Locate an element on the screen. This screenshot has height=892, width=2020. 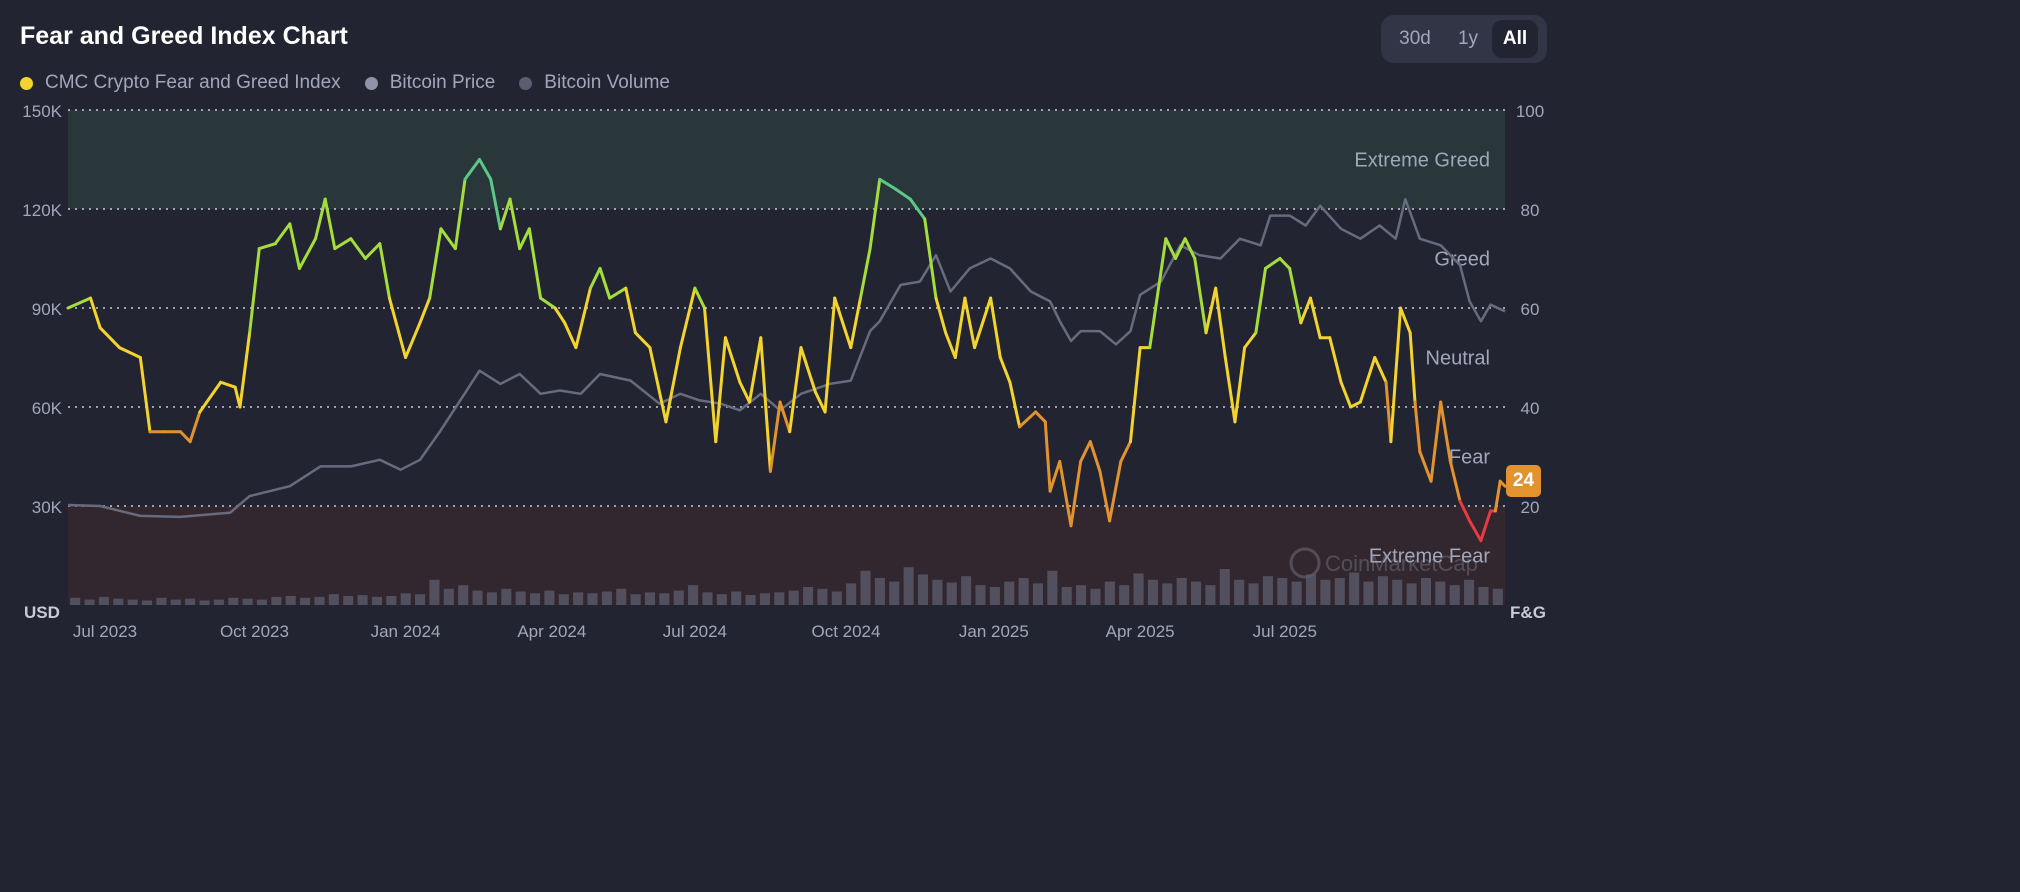
legend-item-bitcoin-price: Bitcoin Price is located at coordinates (429, 83).